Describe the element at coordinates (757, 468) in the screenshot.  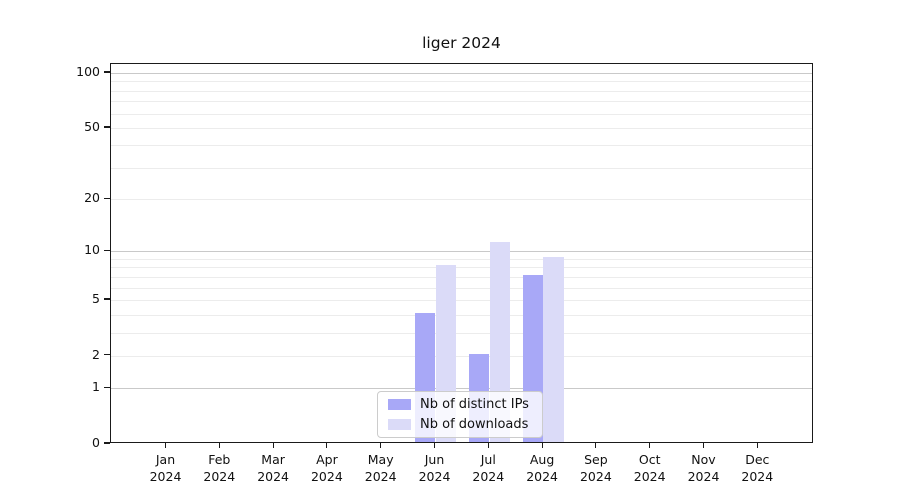
I see `x-tick-label: Dec 2024` at that location.